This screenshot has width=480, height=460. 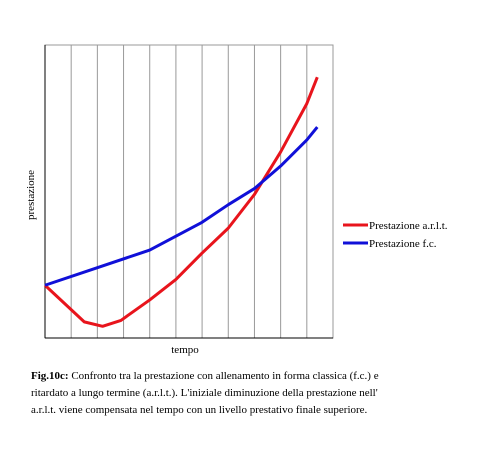 What do you see at coordinates (185, 350) in the screenshot?
I see `x-axis-label: tempo` at bounding box center [185, 350].